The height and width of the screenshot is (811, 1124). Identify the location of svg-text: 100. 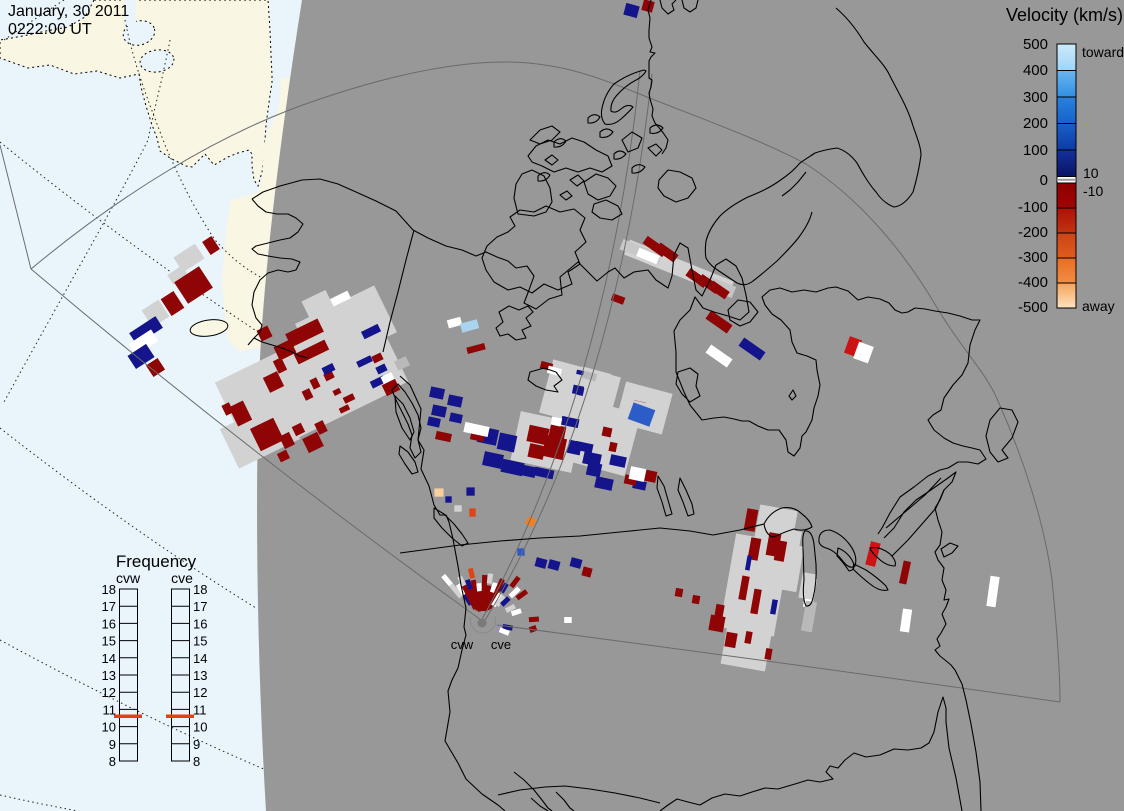
(1035, 150).